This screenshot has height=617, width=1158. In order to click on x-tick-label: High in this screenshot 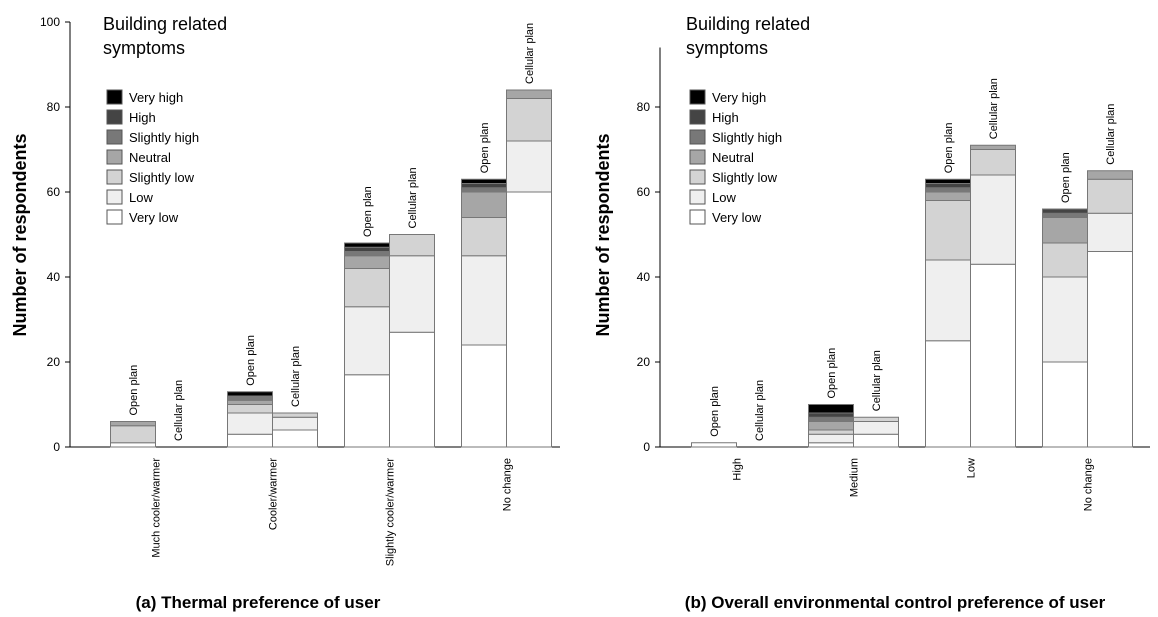, I will do `click(738, 469)`.